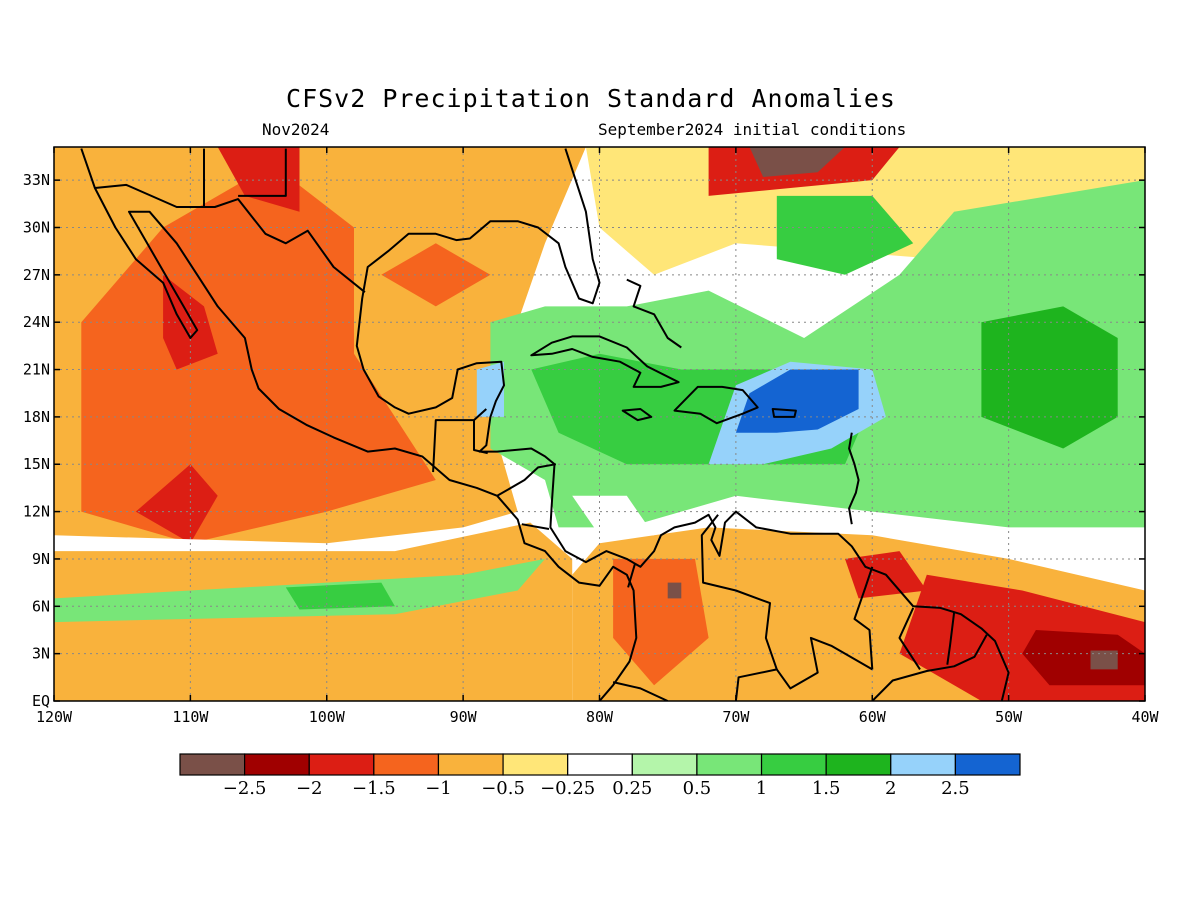  Describe the element at coordinates (784, 413) in the screenshot. I see `coast-puerto-rico` at that location.